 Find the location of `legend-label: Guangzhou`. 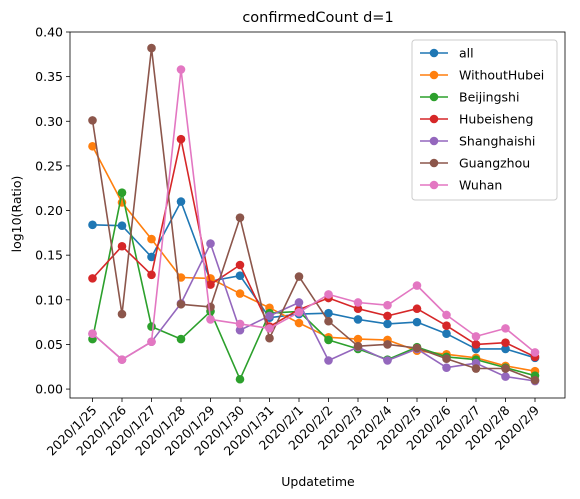

legend-label: Guangzhou is located at coordinates (494, 163).